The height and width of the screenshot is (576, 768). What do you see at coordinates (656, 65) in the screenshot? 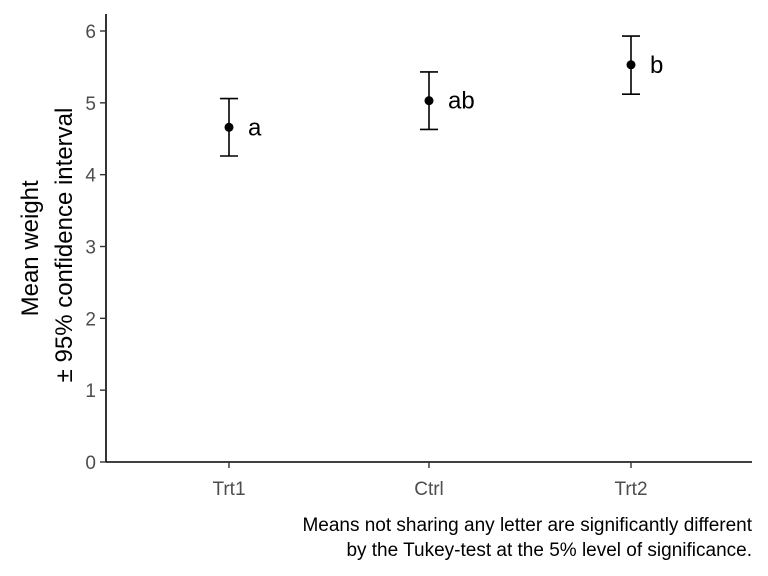
I see `group-letter-trt2: b` at bounding box center [656, 65].